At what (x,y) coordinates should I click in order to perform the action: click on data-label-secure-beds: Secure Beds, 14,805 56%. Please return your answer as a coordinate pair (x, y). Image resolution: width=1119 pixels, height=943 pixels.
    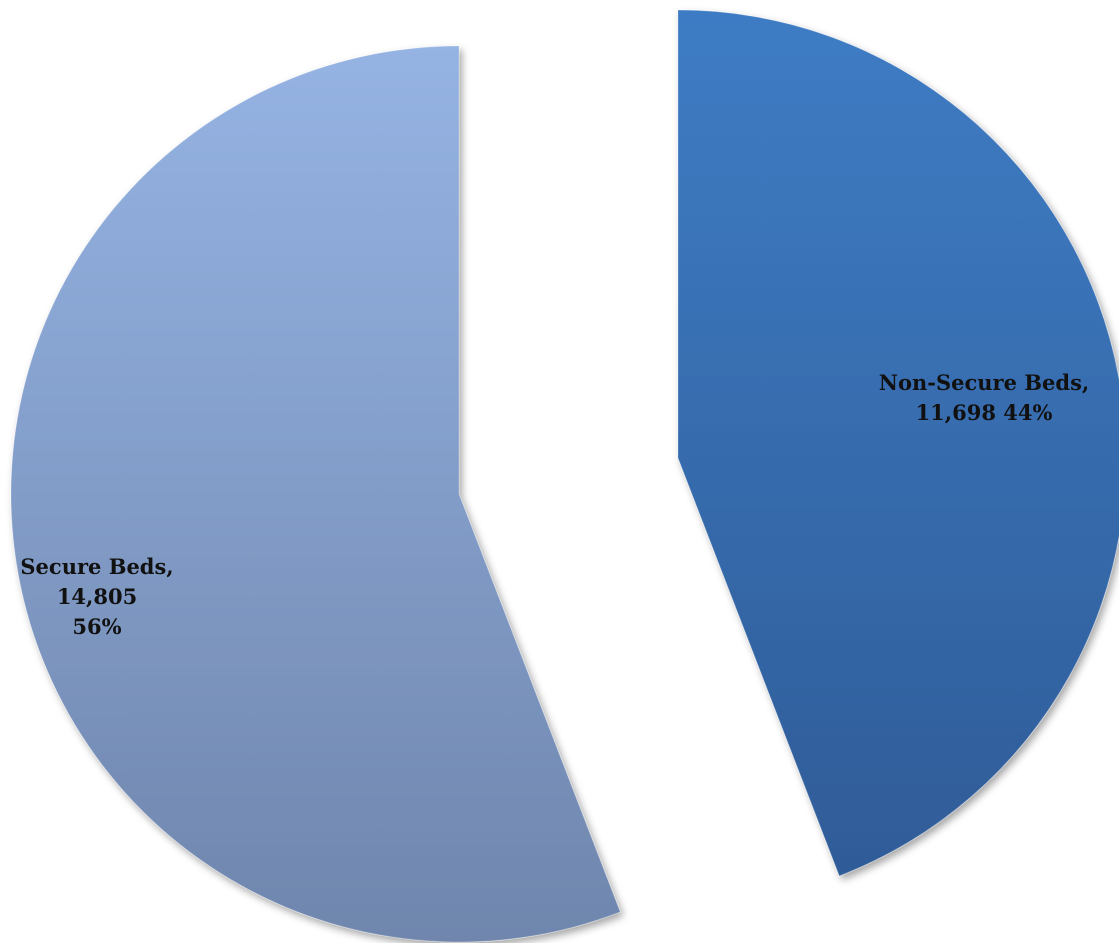
    Looking at the image, I should click on (96, 596).